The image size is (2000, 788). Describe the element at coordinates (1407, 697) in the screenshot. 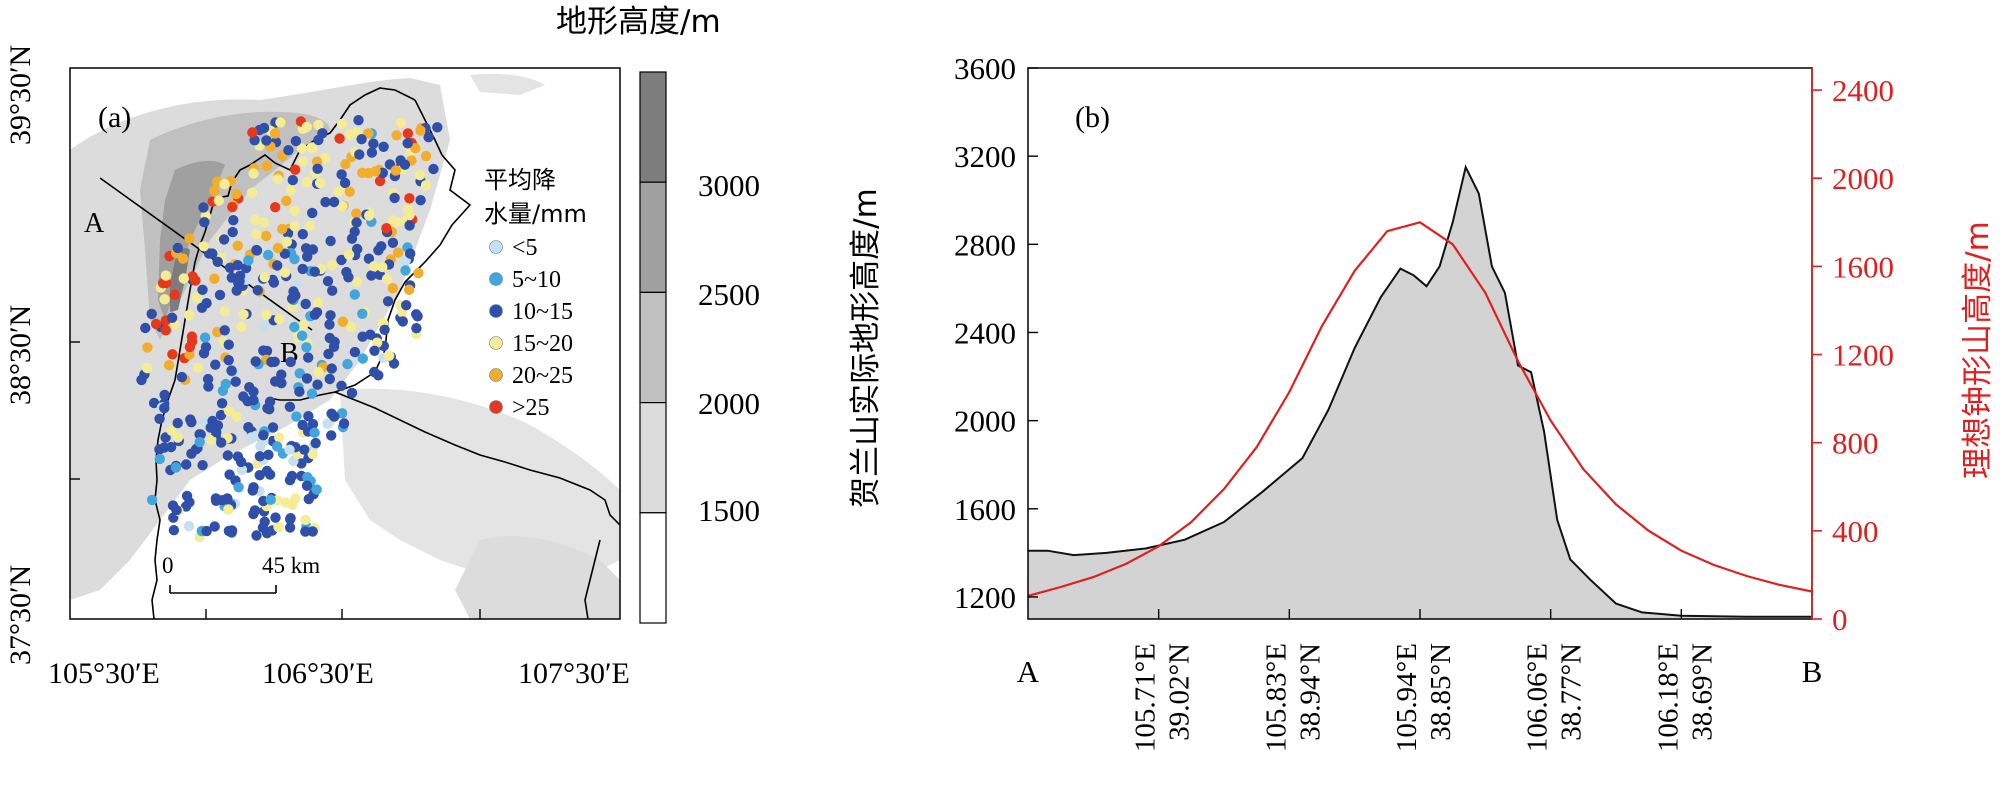

I see `x-tick-lon: 105.94°E` at that location.